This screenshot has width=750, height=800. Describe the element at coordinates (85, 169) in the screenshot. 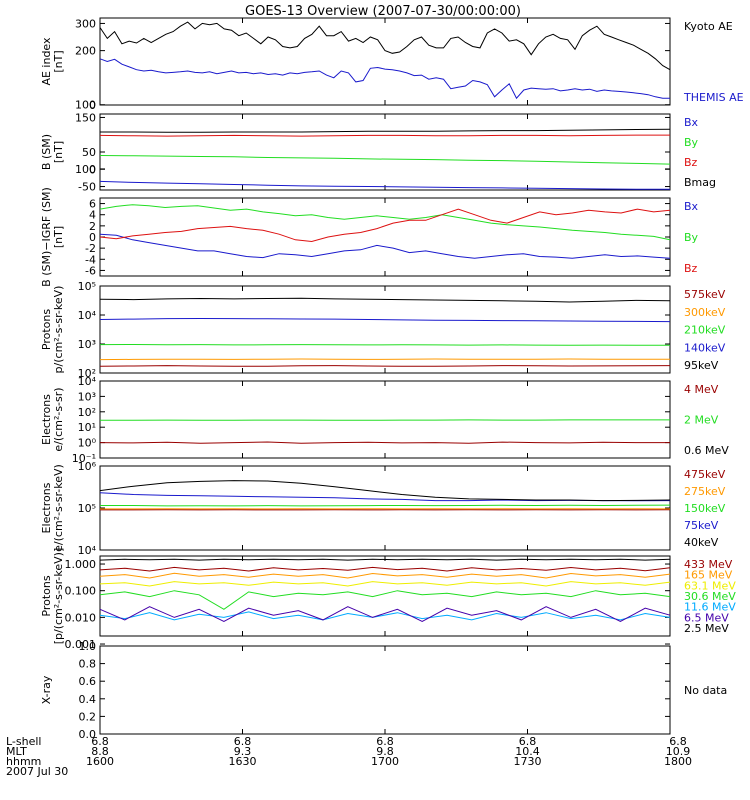

I see `y-tick-label: 100` at that location.